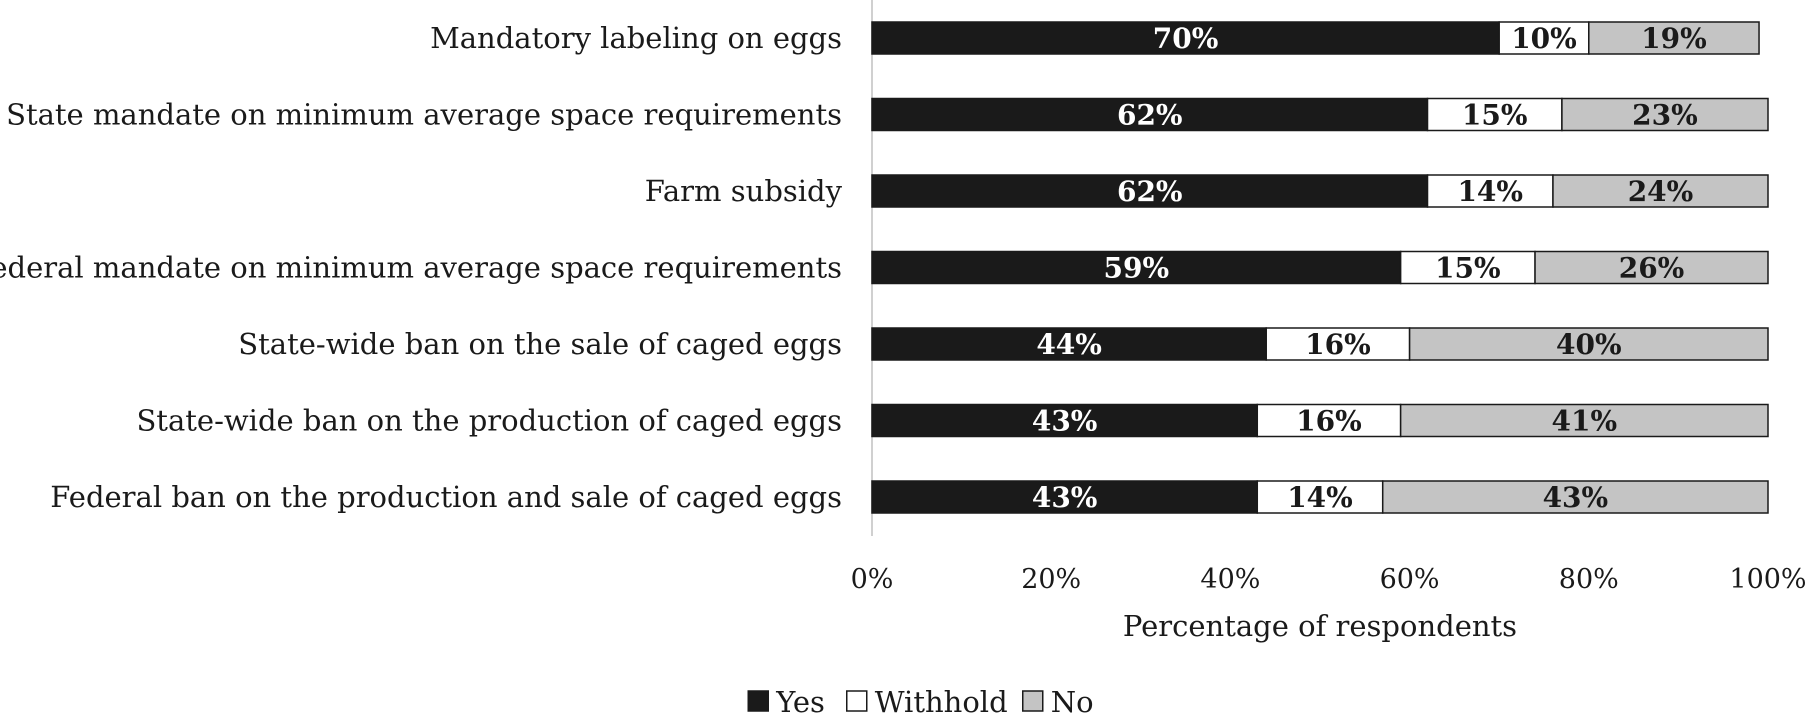 The image size is (1810, 722). What do you see at coordinates (758, 701) in the screenshot?
I see `legend-swatch-yes` at bounding box center [758, 701].